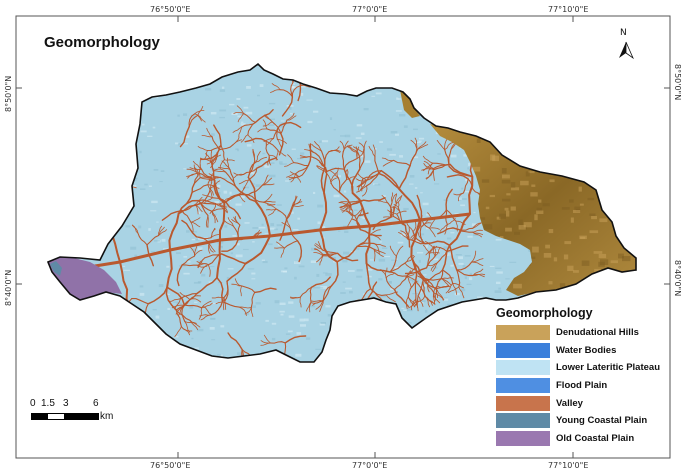 This screenshot has width=685, height=474. What do you see at coordinates (8, 93) in the screenshot?
I see `coord-left-1: 8°50'0"N` at bounding box center [8, 93].